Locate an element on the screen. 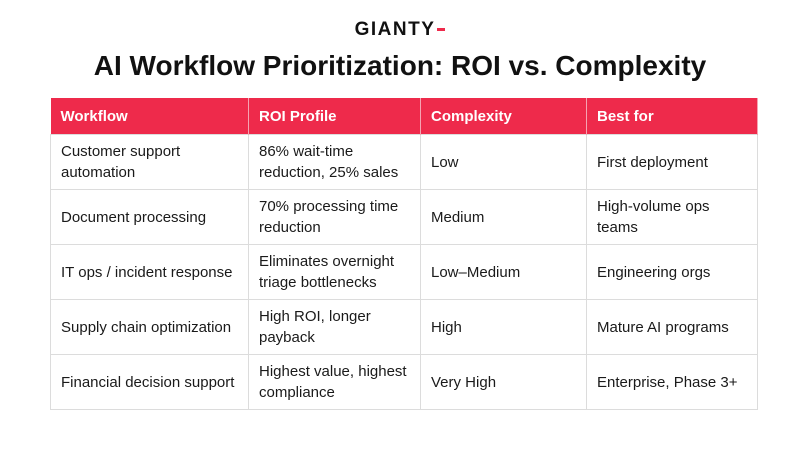 This screenshot has height=450, width=800. column-header: Workflow is located at coordinates (149, 116).